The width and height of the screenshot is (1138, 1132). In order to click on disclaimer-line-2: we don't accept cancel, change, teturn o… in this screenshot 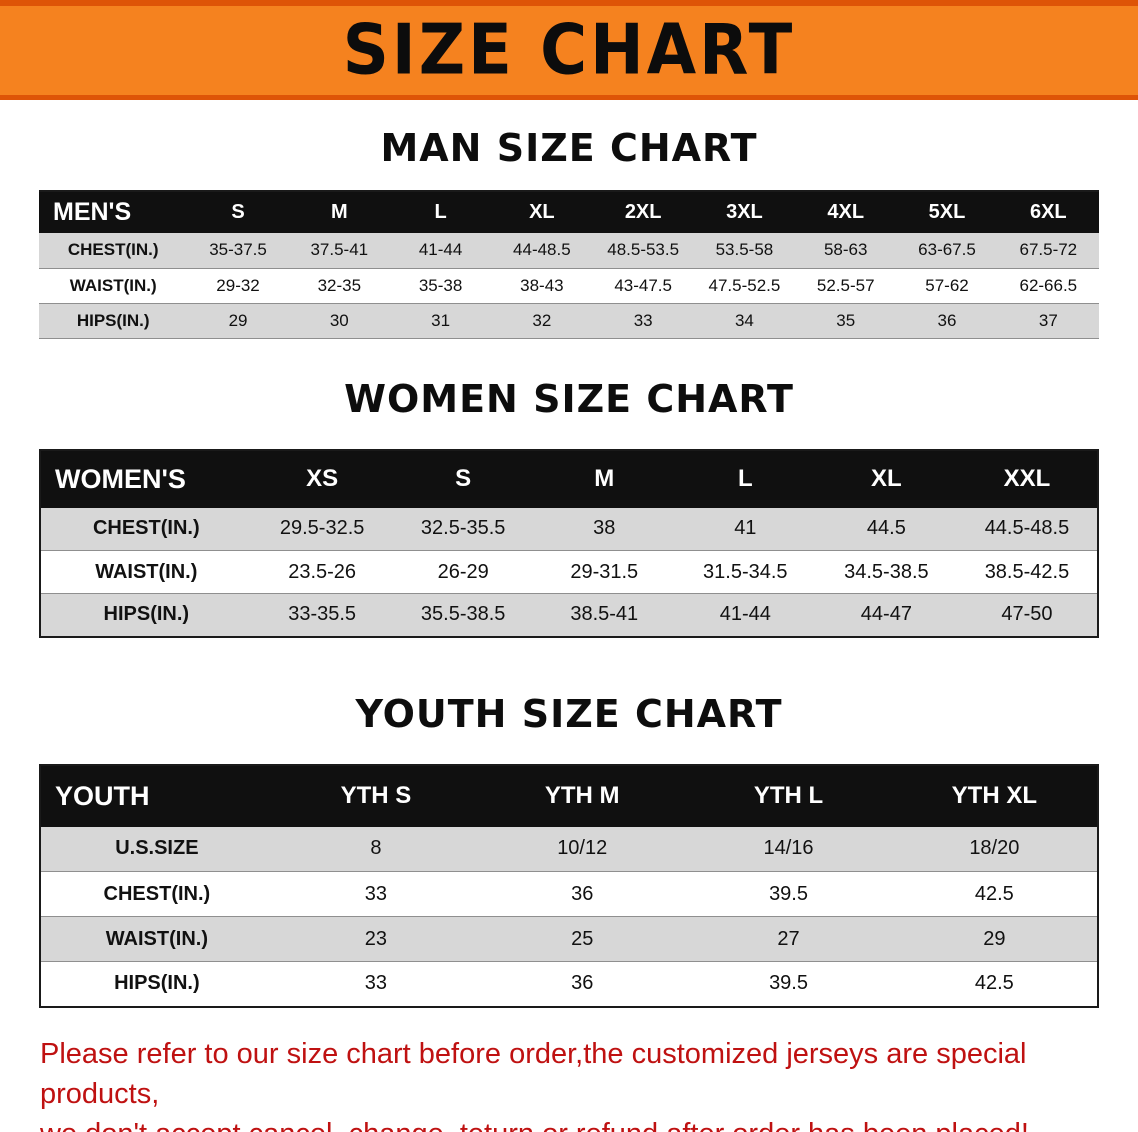, I will do `click(569, 1123)`.